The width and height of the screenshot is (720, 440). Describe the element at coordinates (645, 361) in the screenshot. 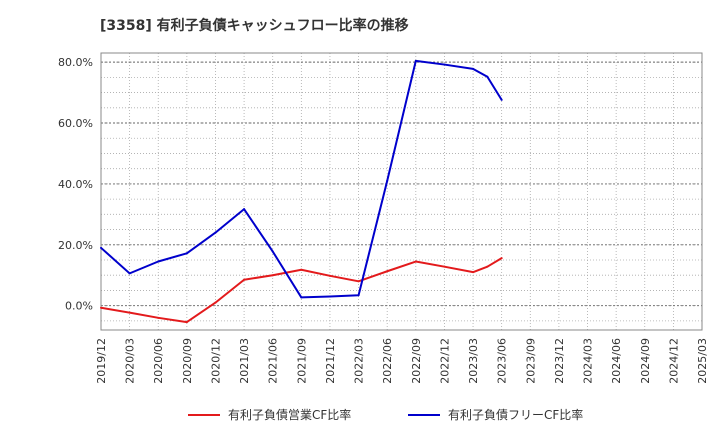

I see `x-tick-label: 2024/09` at that location.